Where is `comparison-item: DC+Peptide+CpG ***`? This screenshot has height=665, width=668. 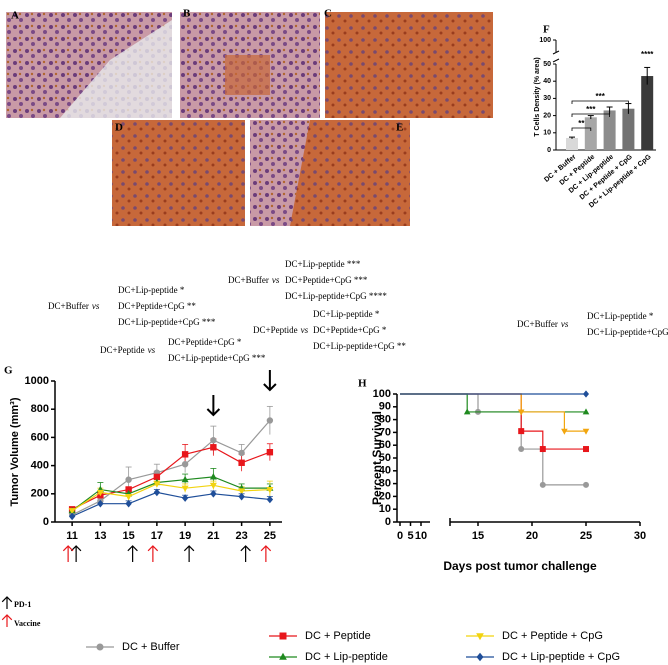 comparison-item: DC+Peptide+CpG *** is located at coordinates (326, 280).